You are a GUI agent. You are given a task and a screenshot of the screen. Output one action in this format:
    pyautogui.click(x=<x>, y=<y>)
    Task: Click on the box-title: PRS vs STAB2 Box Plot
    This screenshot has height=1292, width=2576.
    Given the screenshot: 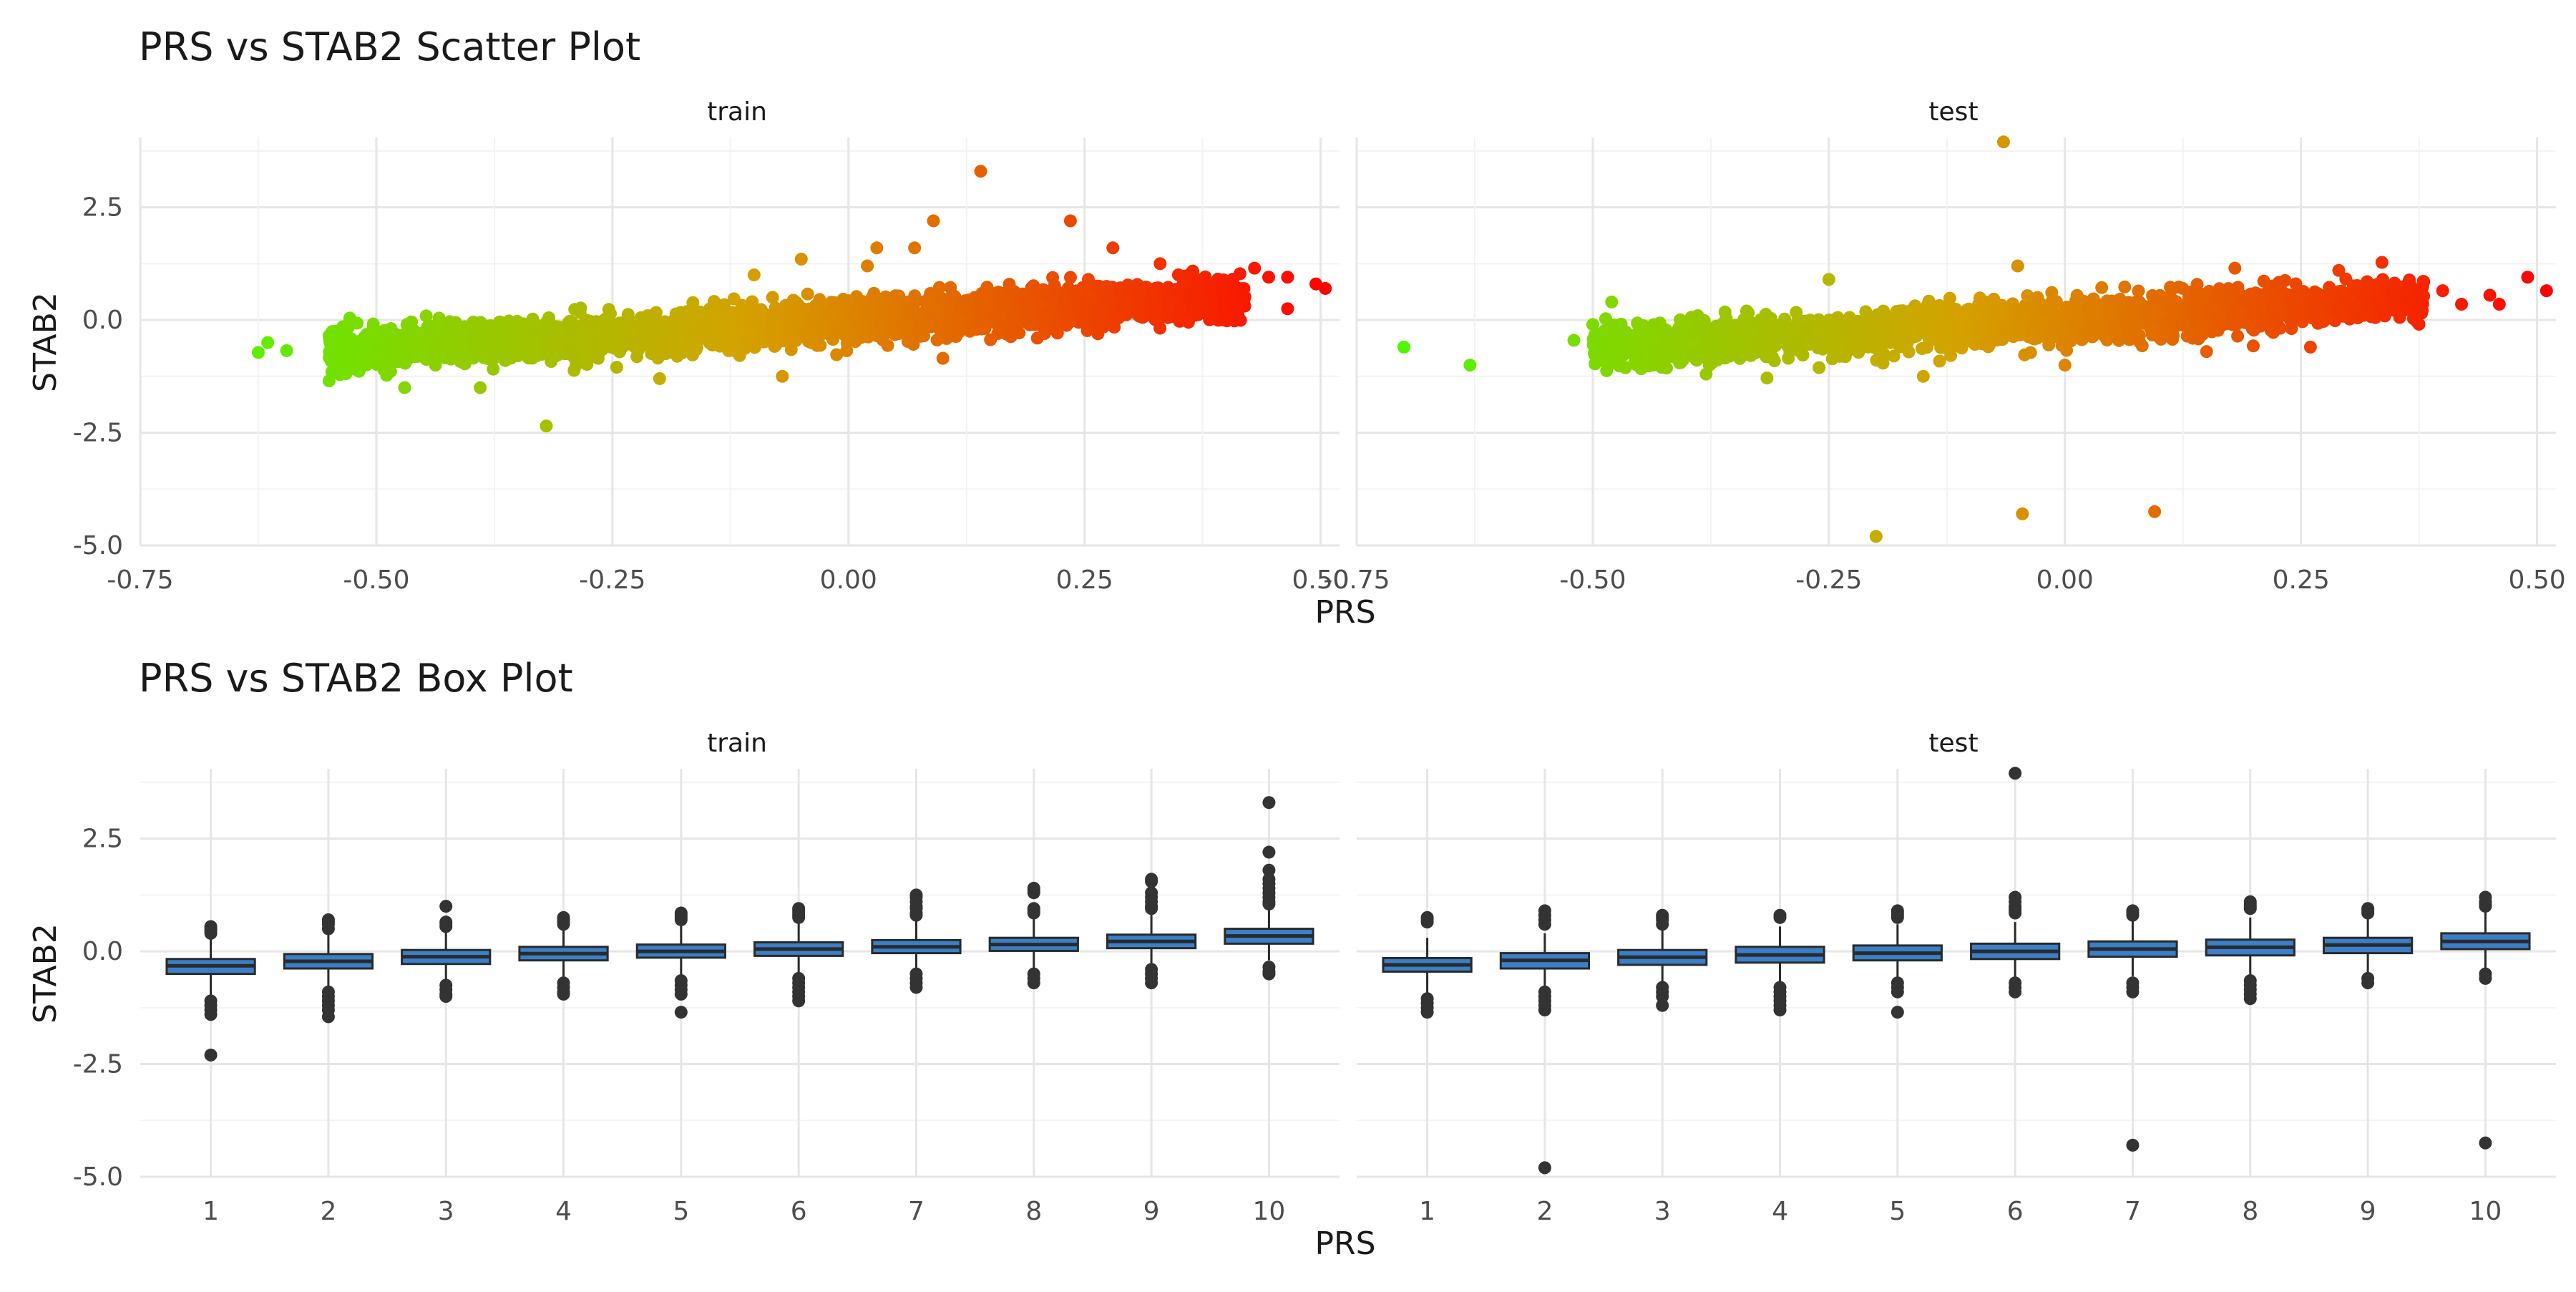 What is the action you would take?
    pyautogui.click(x=356, y=678)
    